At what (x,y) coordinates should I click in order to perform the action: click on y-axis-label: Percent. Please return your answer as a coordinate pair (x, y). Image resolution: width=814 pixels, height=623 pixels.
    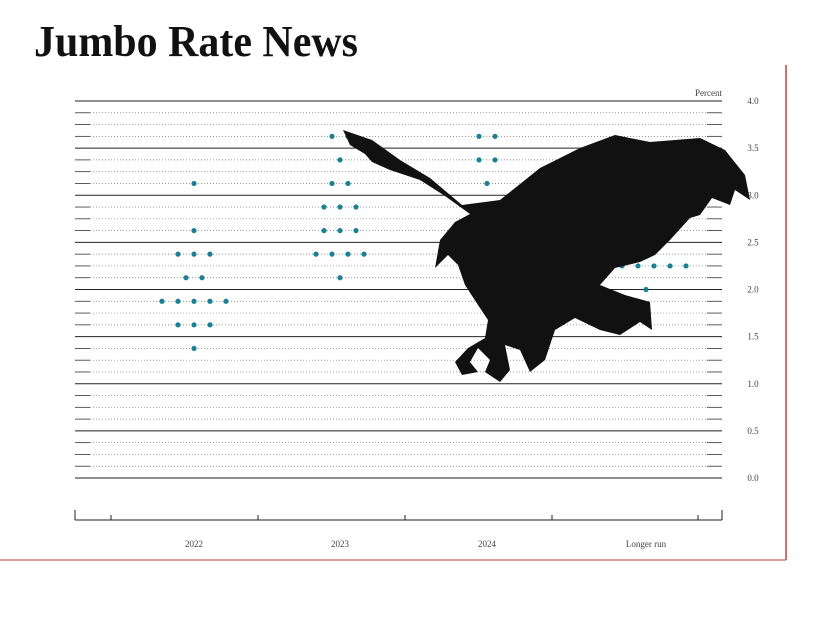
    Looking at the image, I should click on (708, 93).